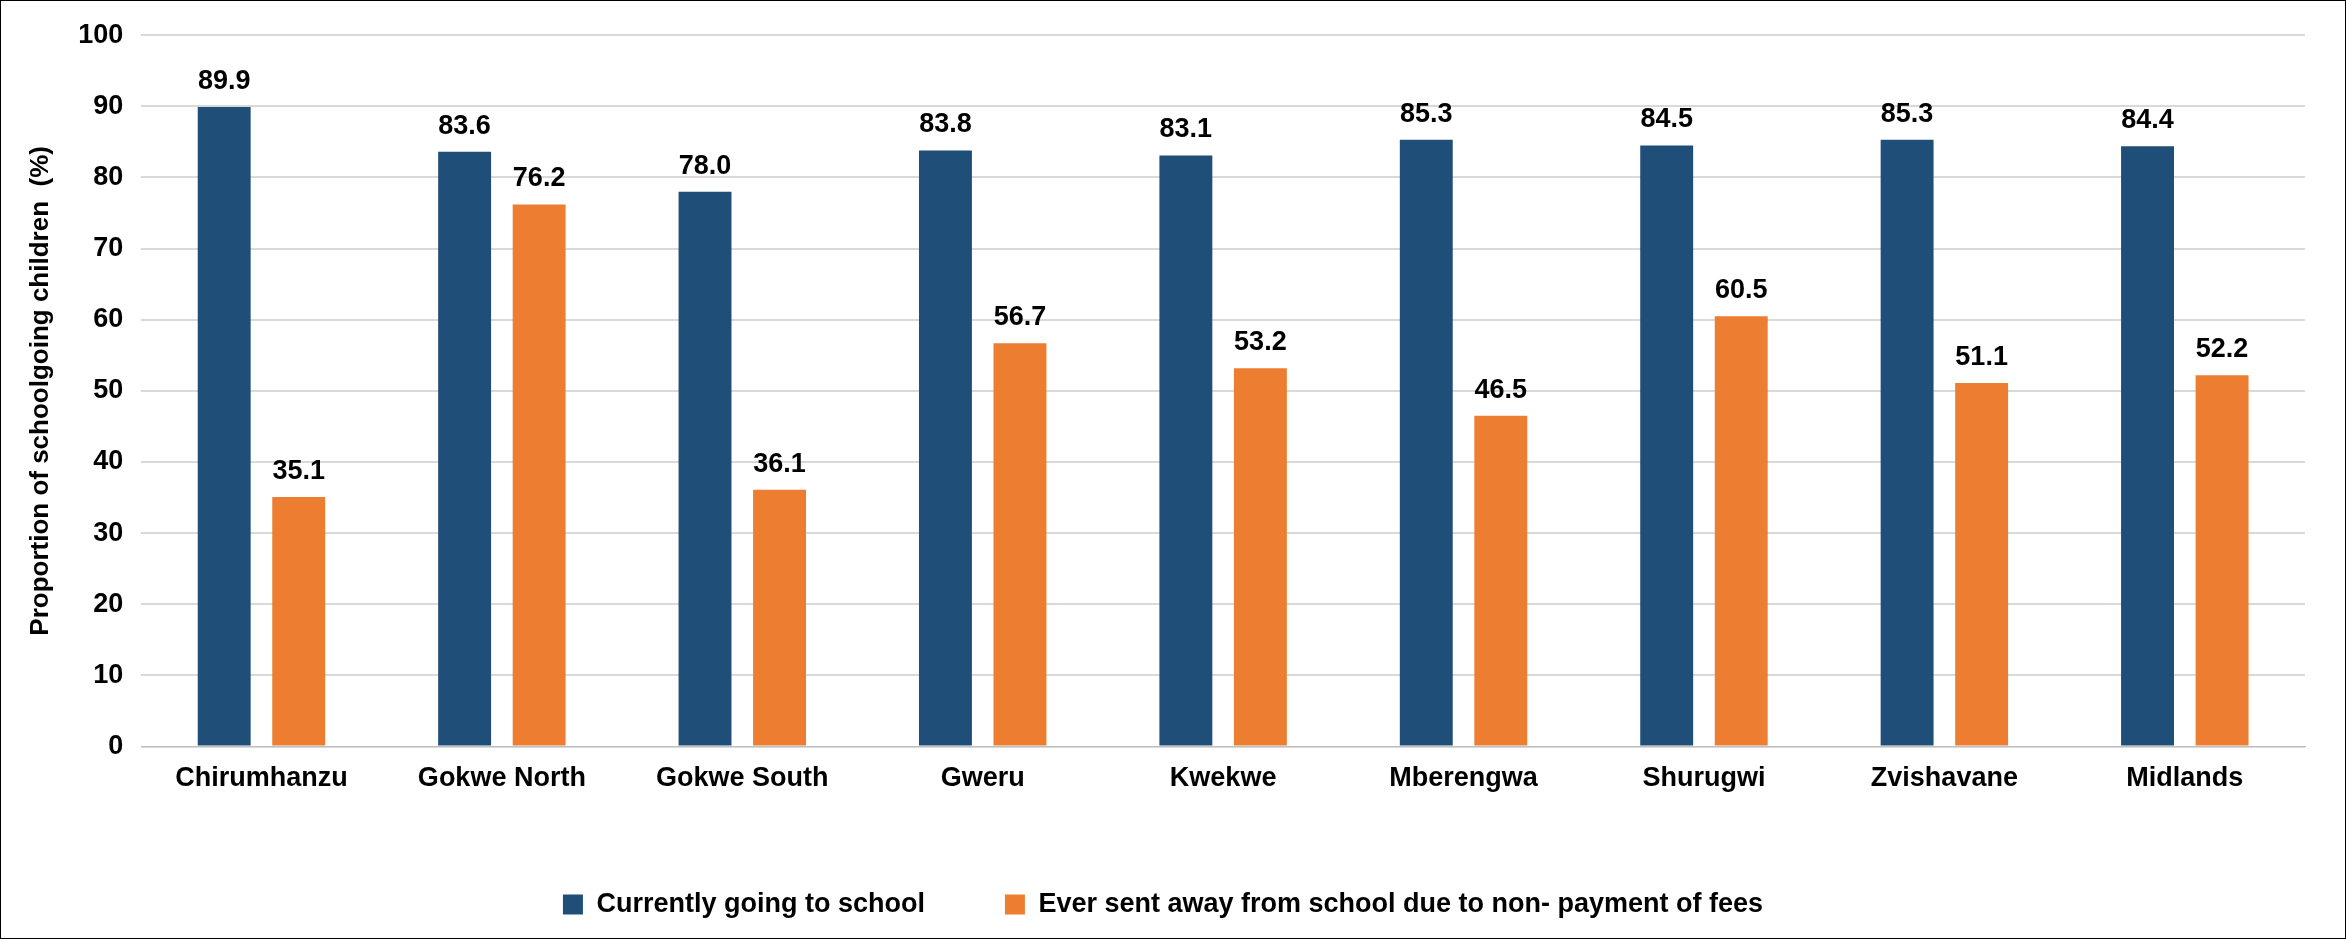 This screenshot has height=939, width=2346. I want to click on data-label: 51.1, so click(1981, 356).